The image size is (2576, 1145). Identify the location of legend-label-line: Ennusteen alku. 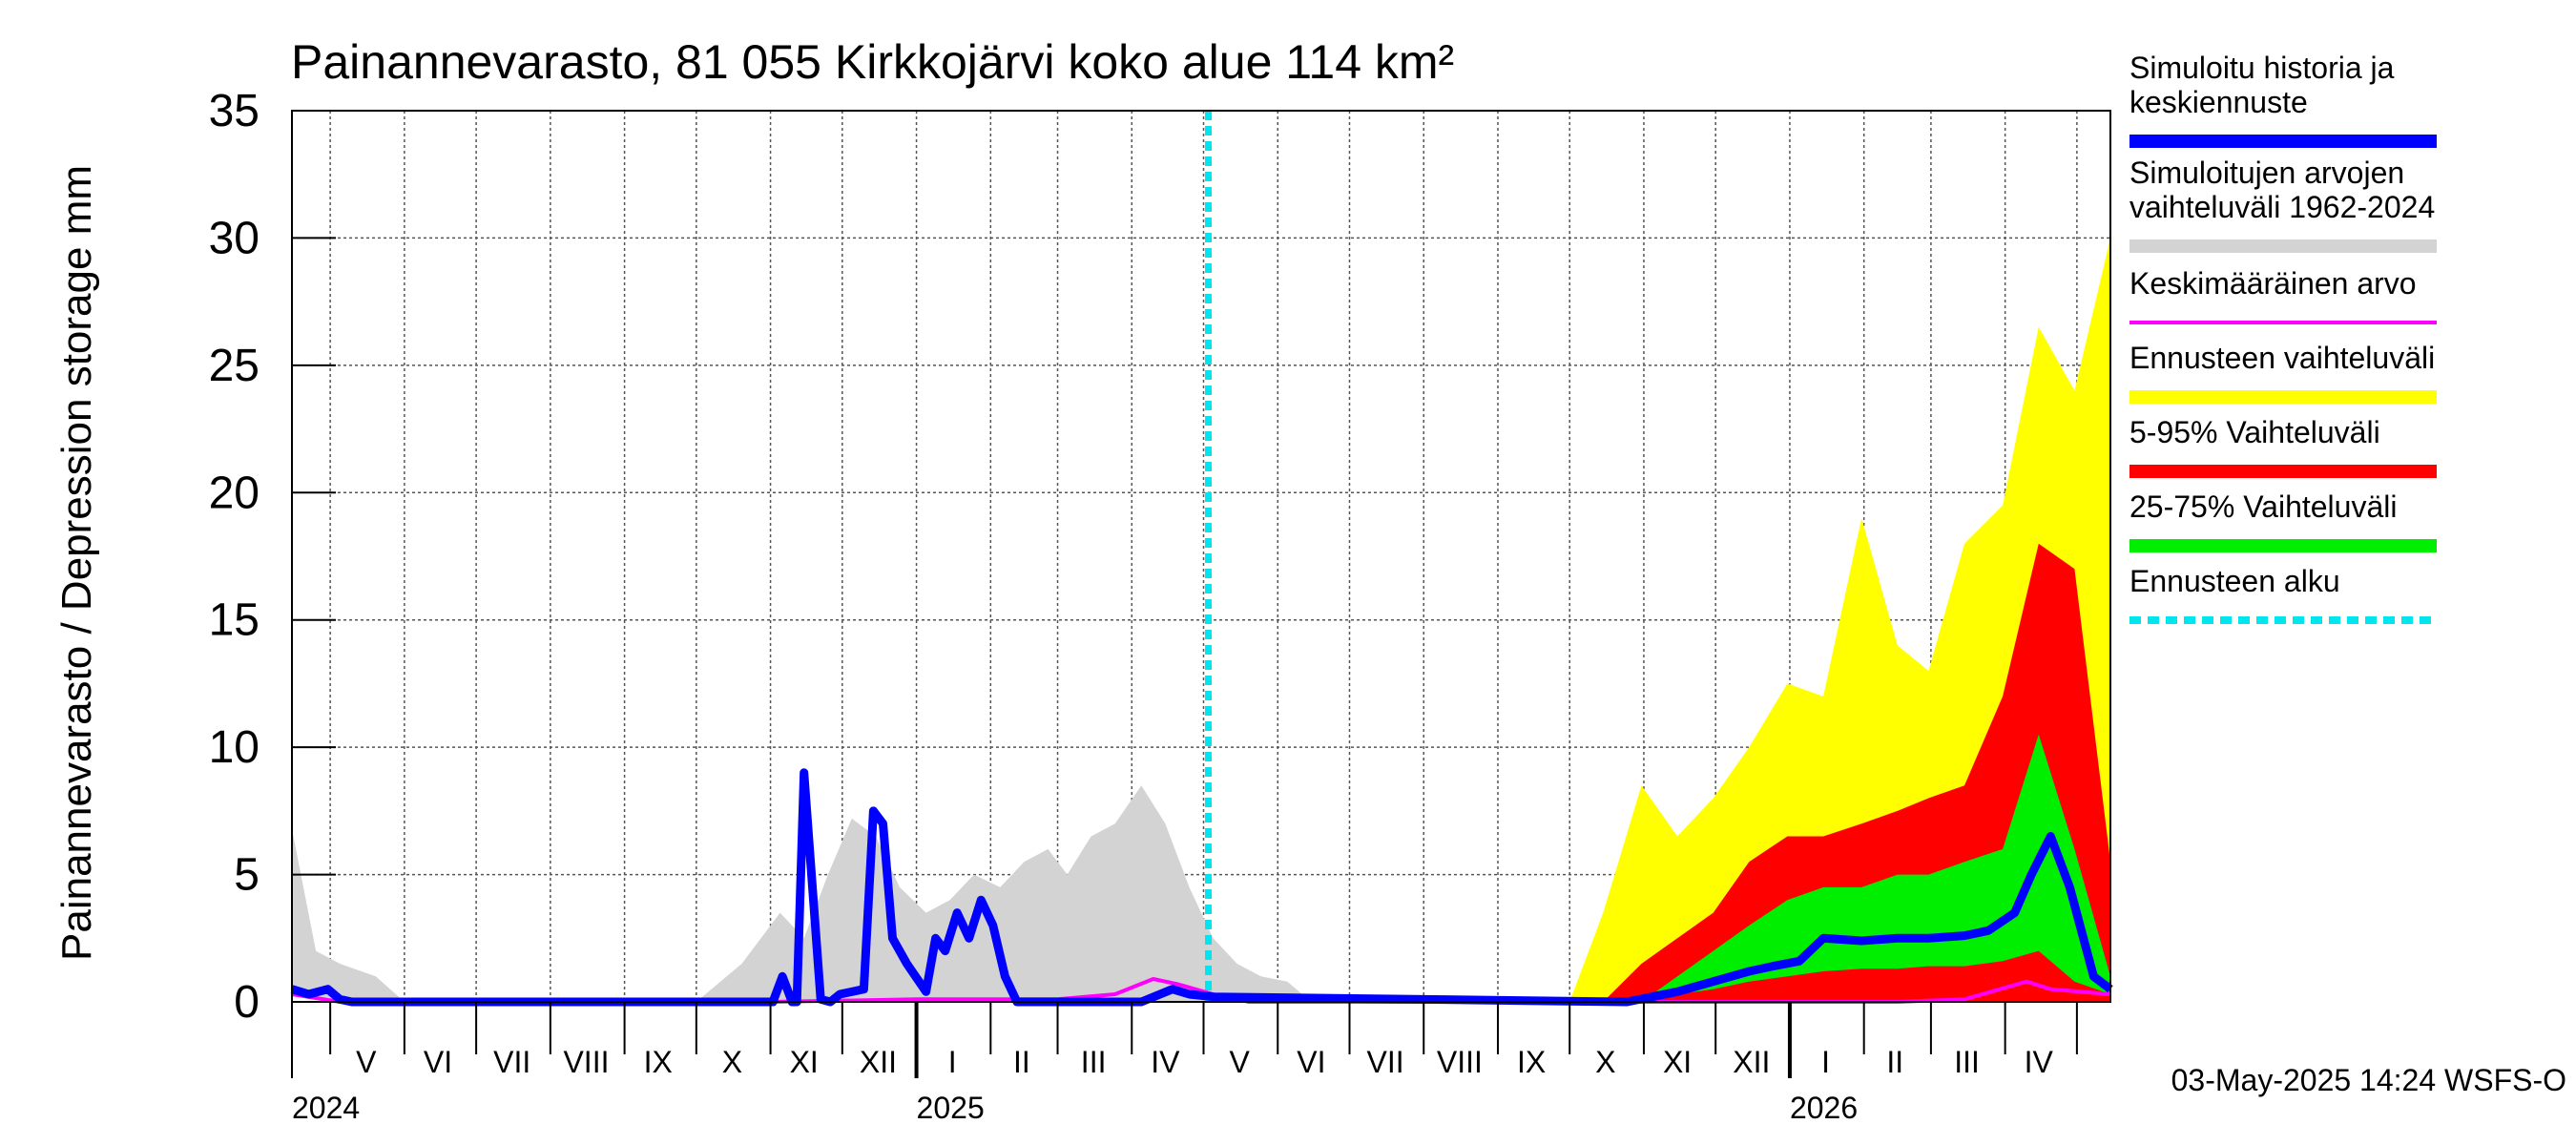
(2234, 581).